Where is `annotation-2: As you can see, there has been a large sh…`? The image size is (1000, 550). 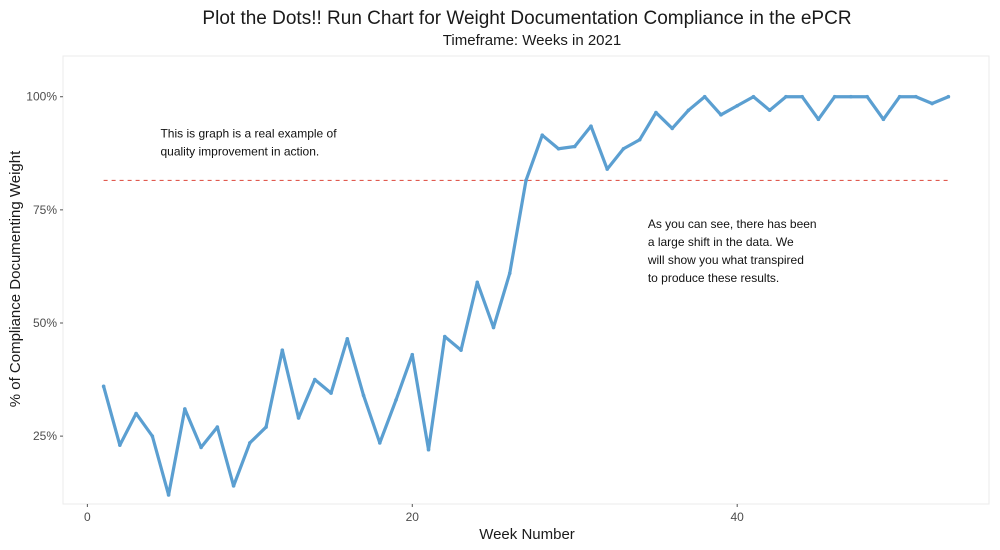 annotation-2: As you can see, there has been a large sh… is located at coordinates (732, 251).